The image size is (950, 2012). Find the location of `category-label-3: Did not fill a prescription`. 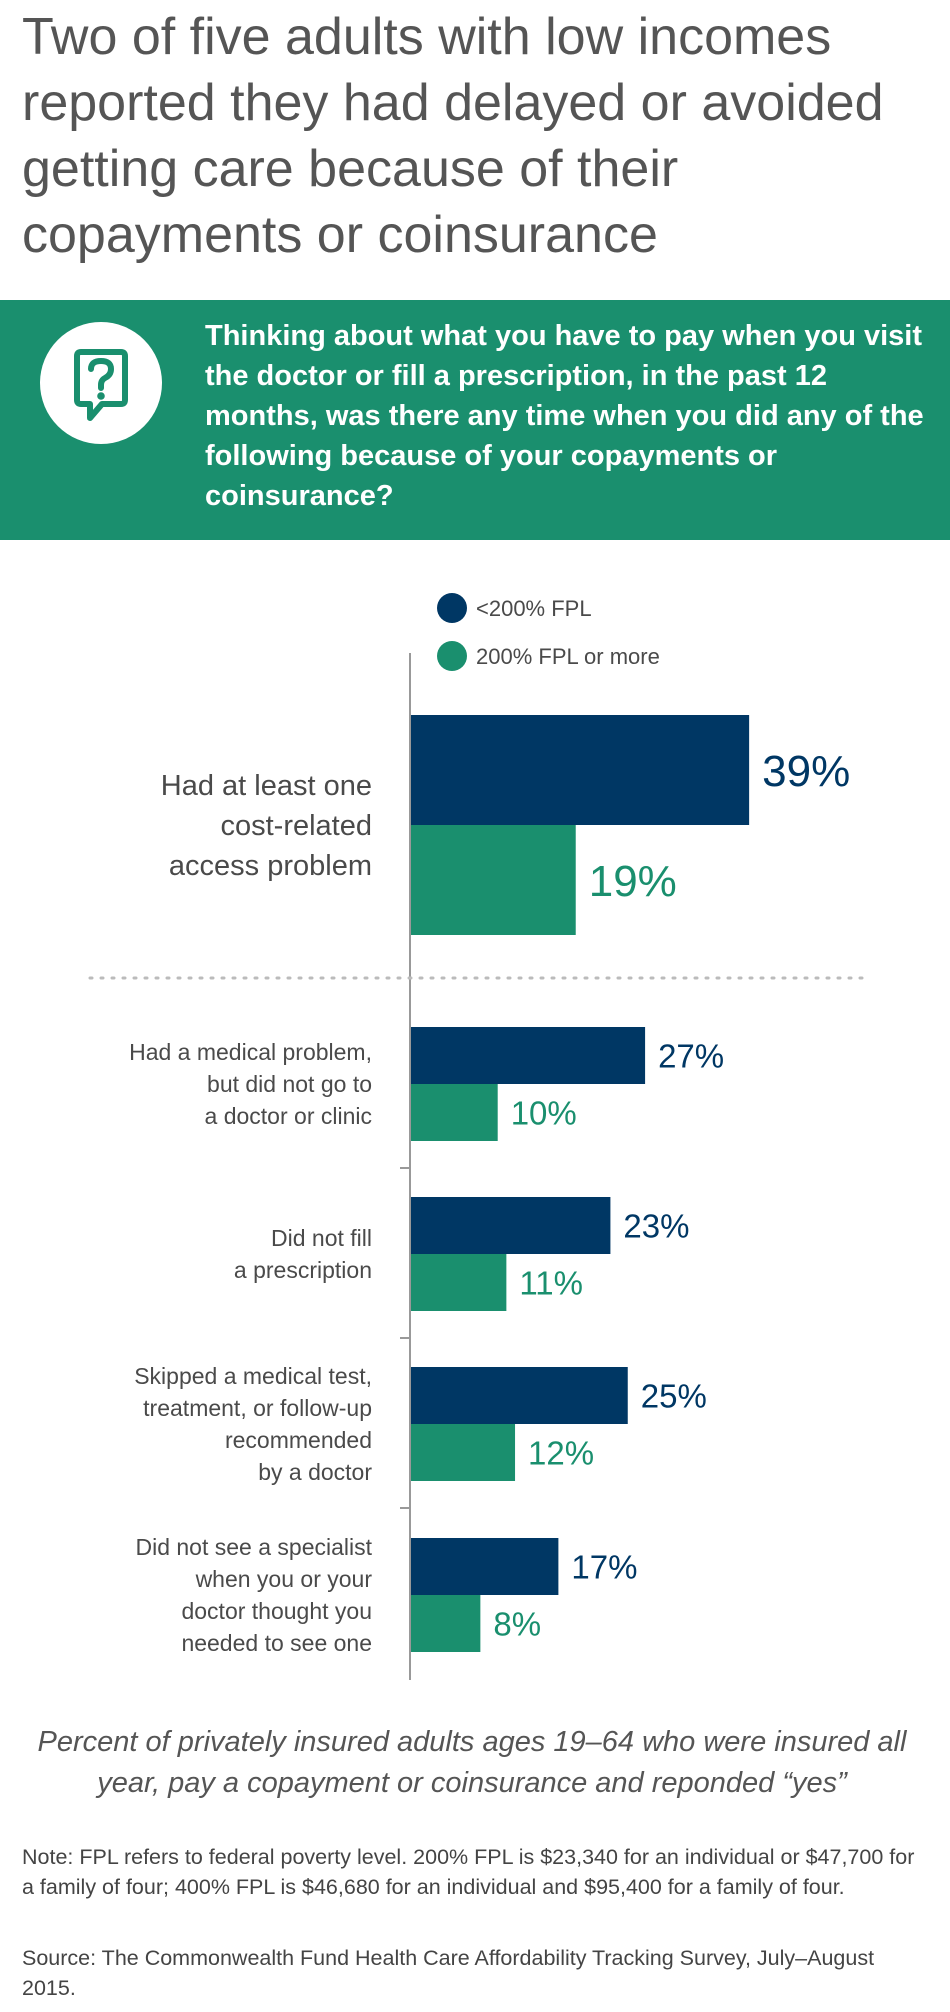

category-label-3: Did not fill a prescription is located at coordinates (303, 1254).